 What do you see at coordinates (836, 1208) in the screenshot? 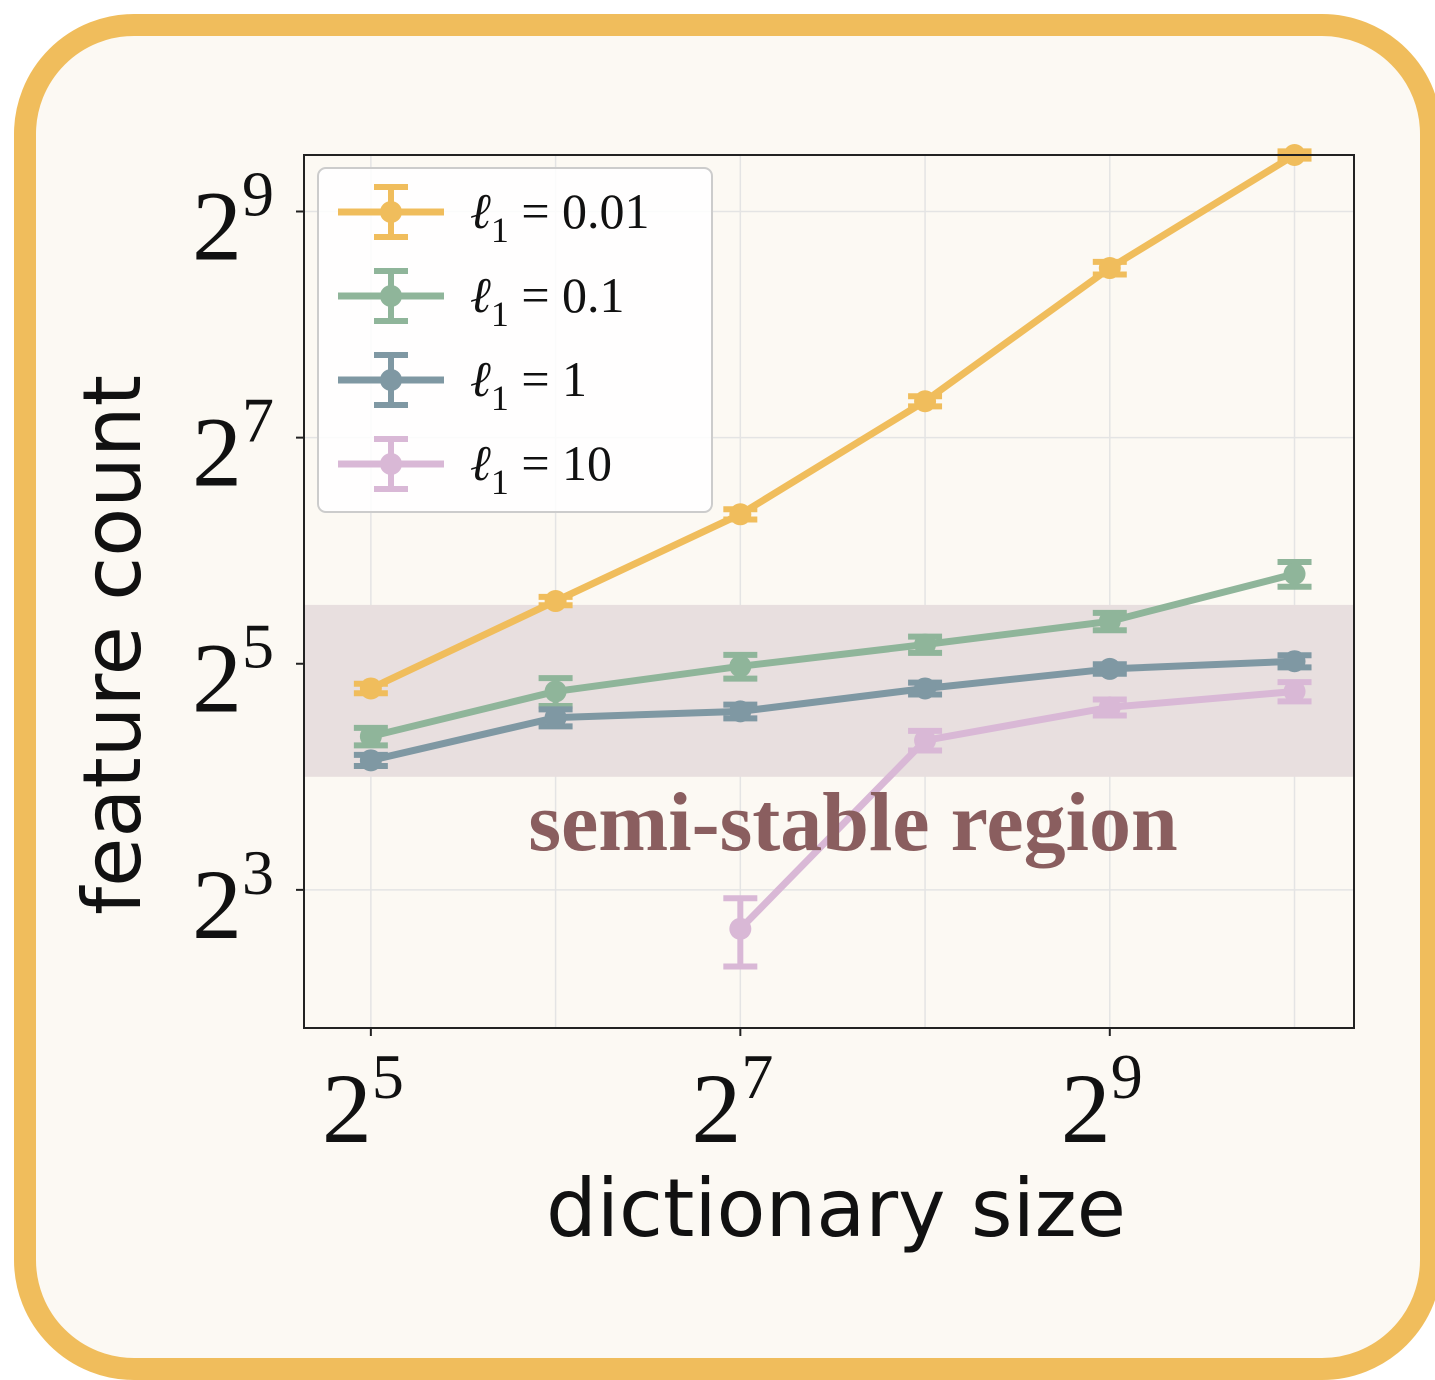
I see `x-axis-label: dictionary size` at bounding box center [836, 1208].